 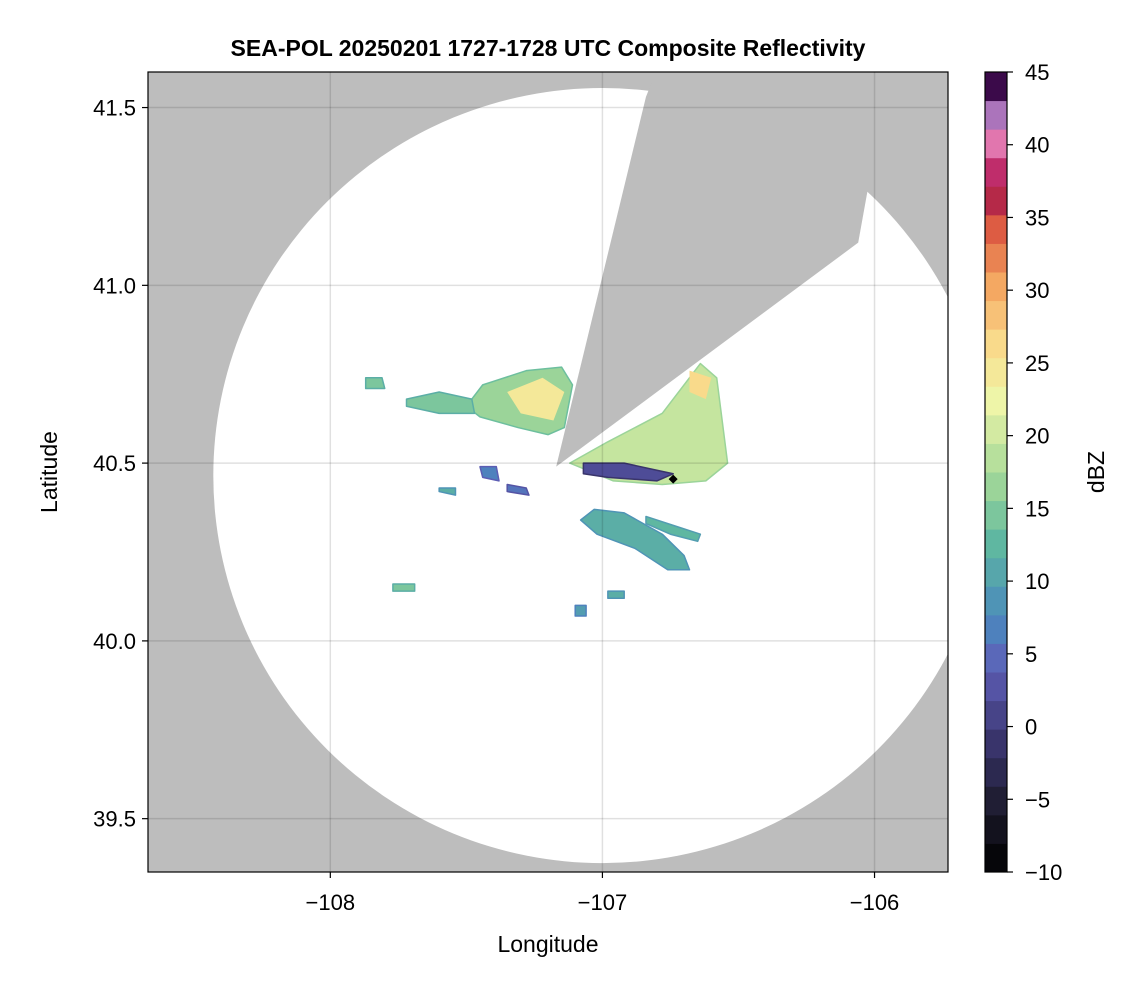 I want to click on colorbar-tick-label: 25, so click(x=1037, y=363).